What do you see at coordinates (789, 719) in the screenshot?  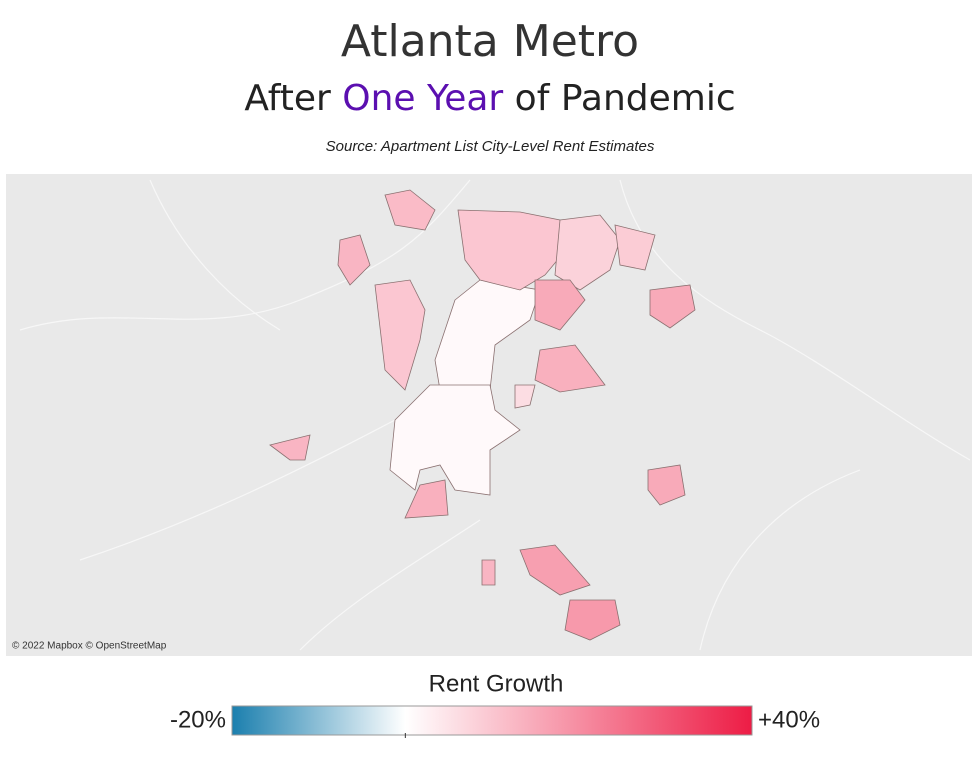 I see `legend-max-label: +40%` at bounding box center [789, 719].